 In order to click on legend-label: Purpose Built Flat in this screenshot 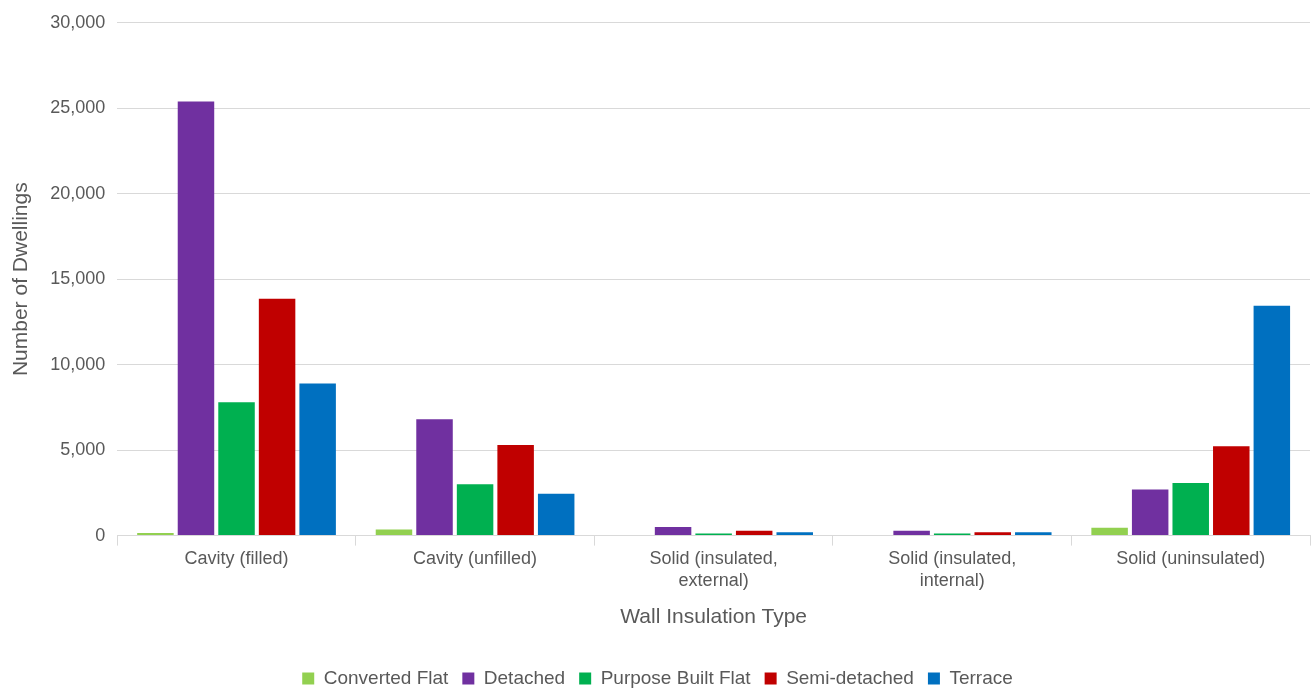, I will do `click(676, 677)`.